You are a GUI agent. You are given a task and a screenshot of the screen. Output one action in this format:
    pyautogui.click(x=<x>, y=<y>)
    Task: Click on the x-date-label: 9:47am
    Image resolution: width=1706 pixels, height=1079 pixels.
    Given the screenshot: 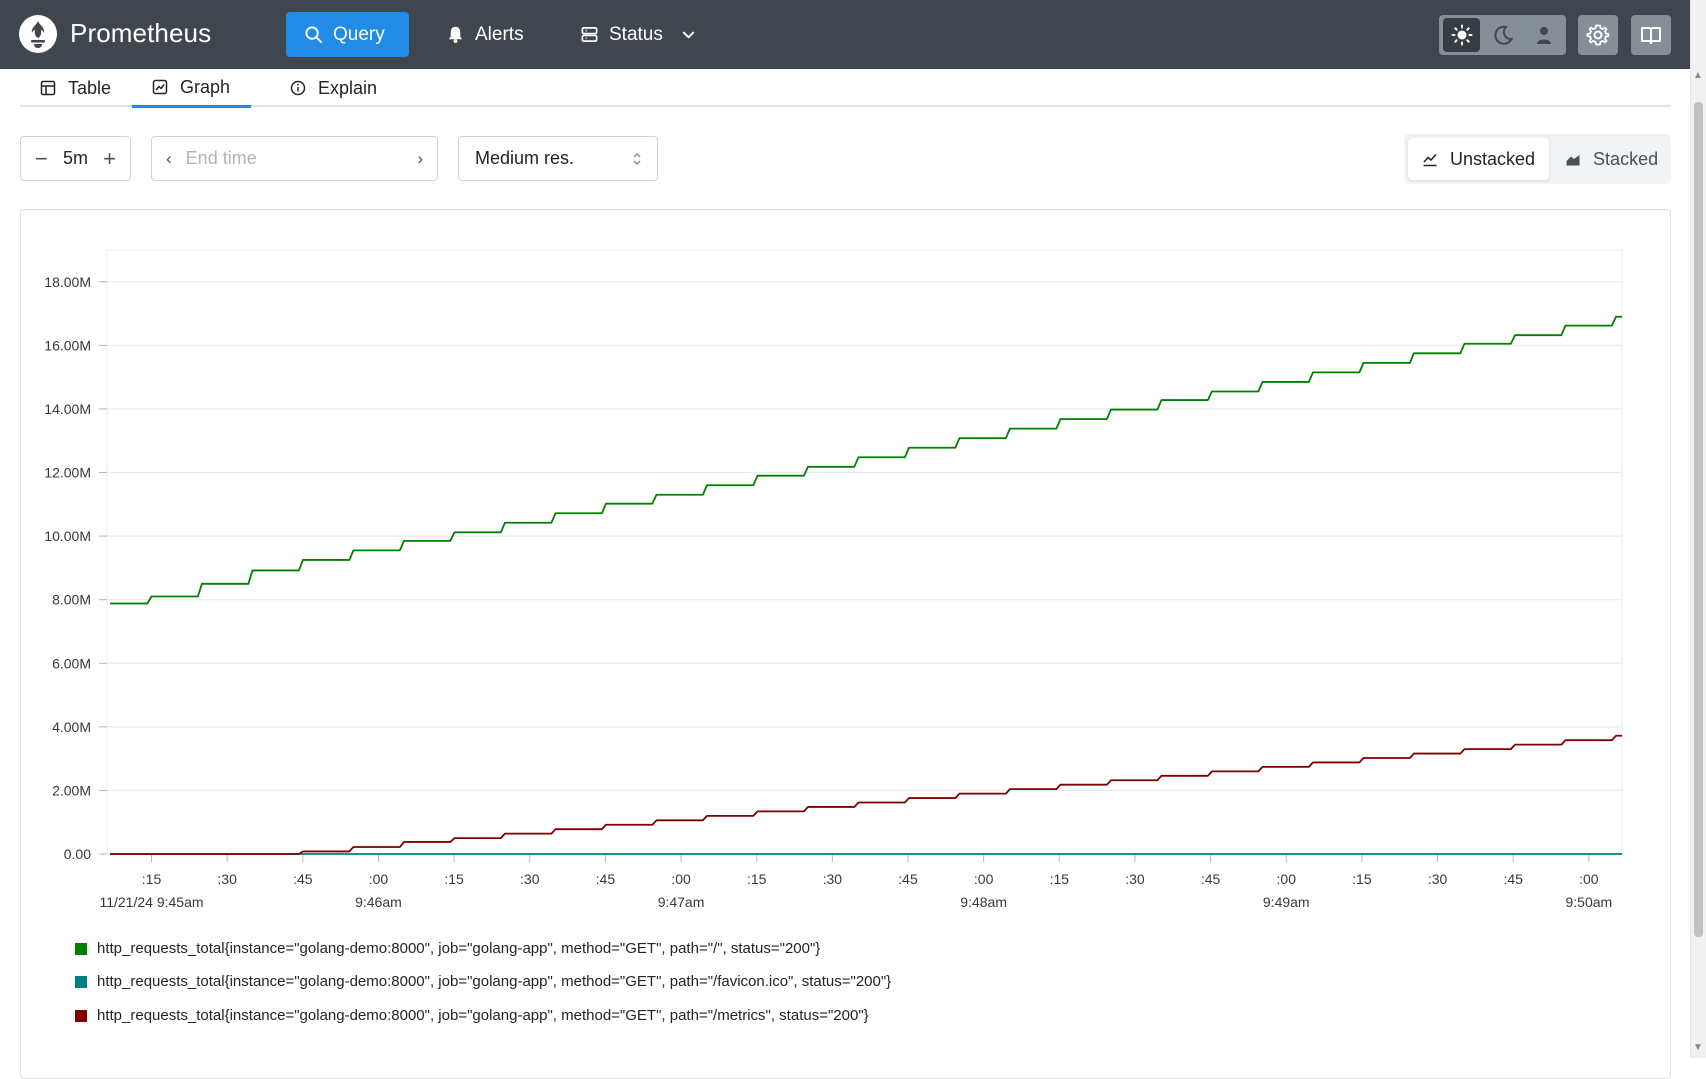 What is the action you would take?
    pyautogui.click(x=681, y=902)
    